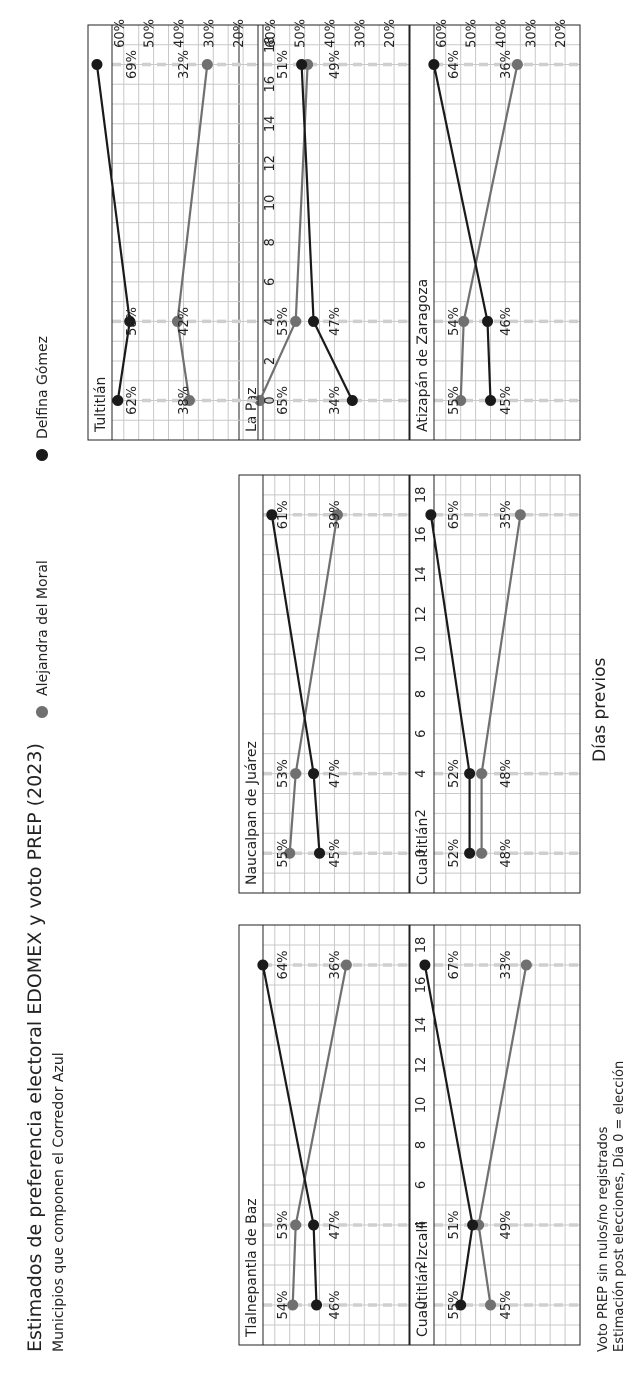 The image size is (638, 1378). I want to click on y-tick-label: 60%, so click(120, 33).